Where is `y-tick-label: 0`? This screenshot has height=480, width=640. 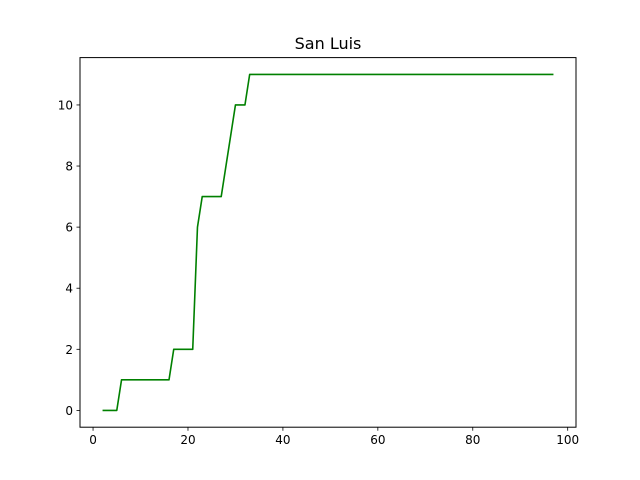 y-tick-label: 0 is located at coordinates (69, 411).